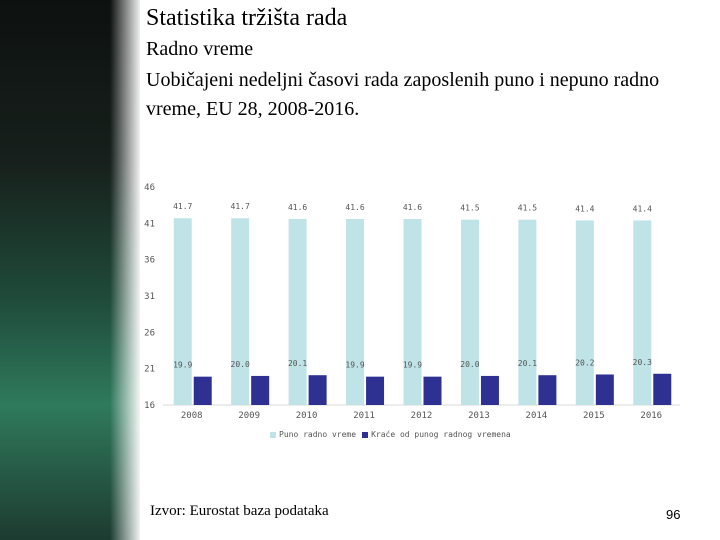 Image resolution: width=720 pixels, height=540 pixels. Describe the element at coordinates (365, 434) in the screenshot. I see `legend-swatch-part-time` at that location.